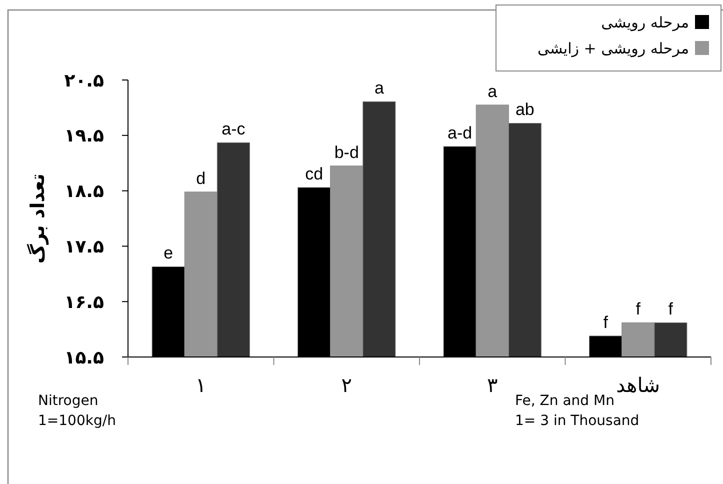 The height and width of the screenshot is (484, 723). I want to click on y-tick-label: ۱۵.۵, so click(84, 357).